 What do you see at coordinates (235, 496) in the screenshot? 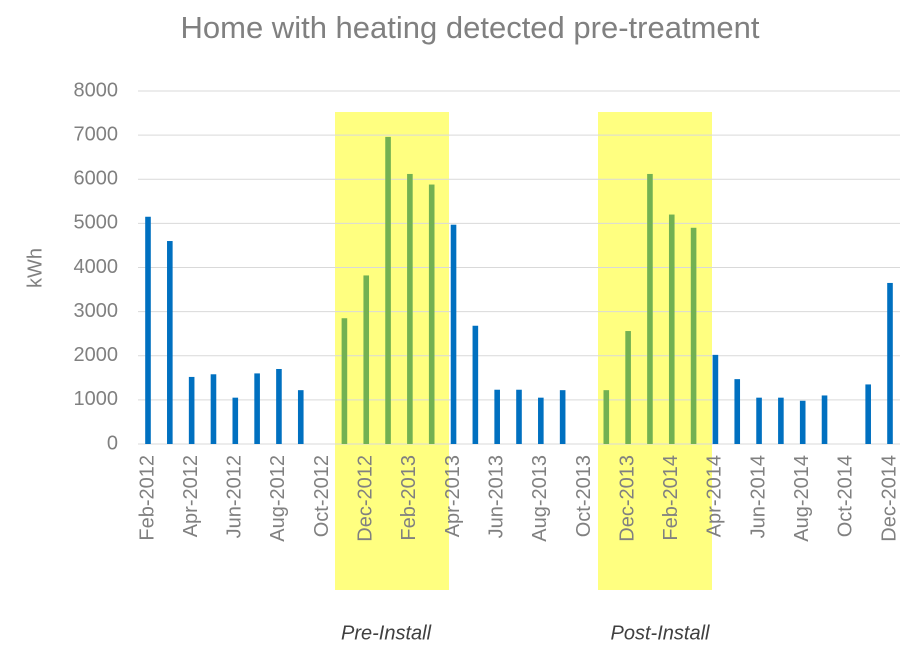
I see `x-tick-label: Jun-2012` at bounding box center [235, 496].